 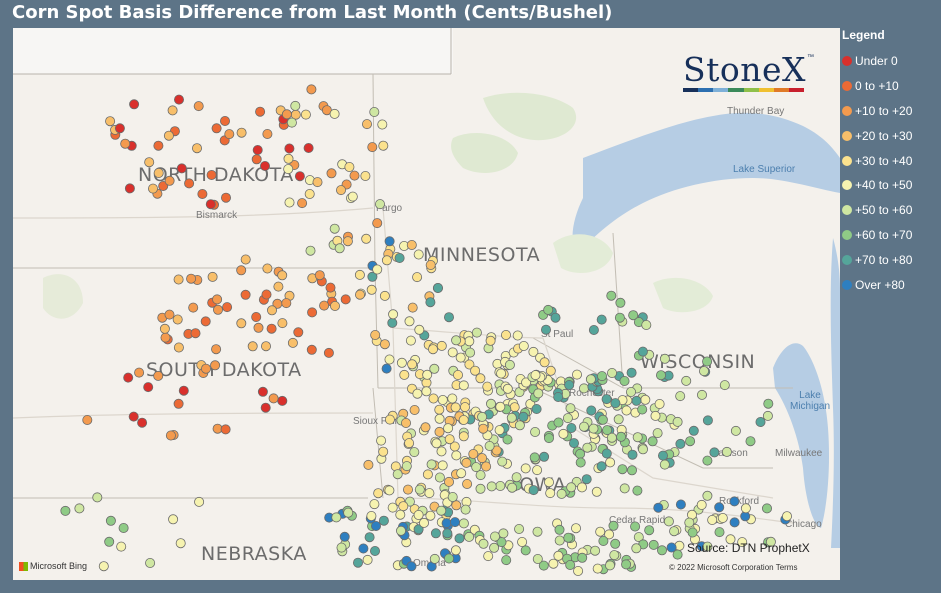 What do you see at coordinates (891, 284) in the screenshot?
I see `legend-item: Over +80` at bounding box center [891, 284].